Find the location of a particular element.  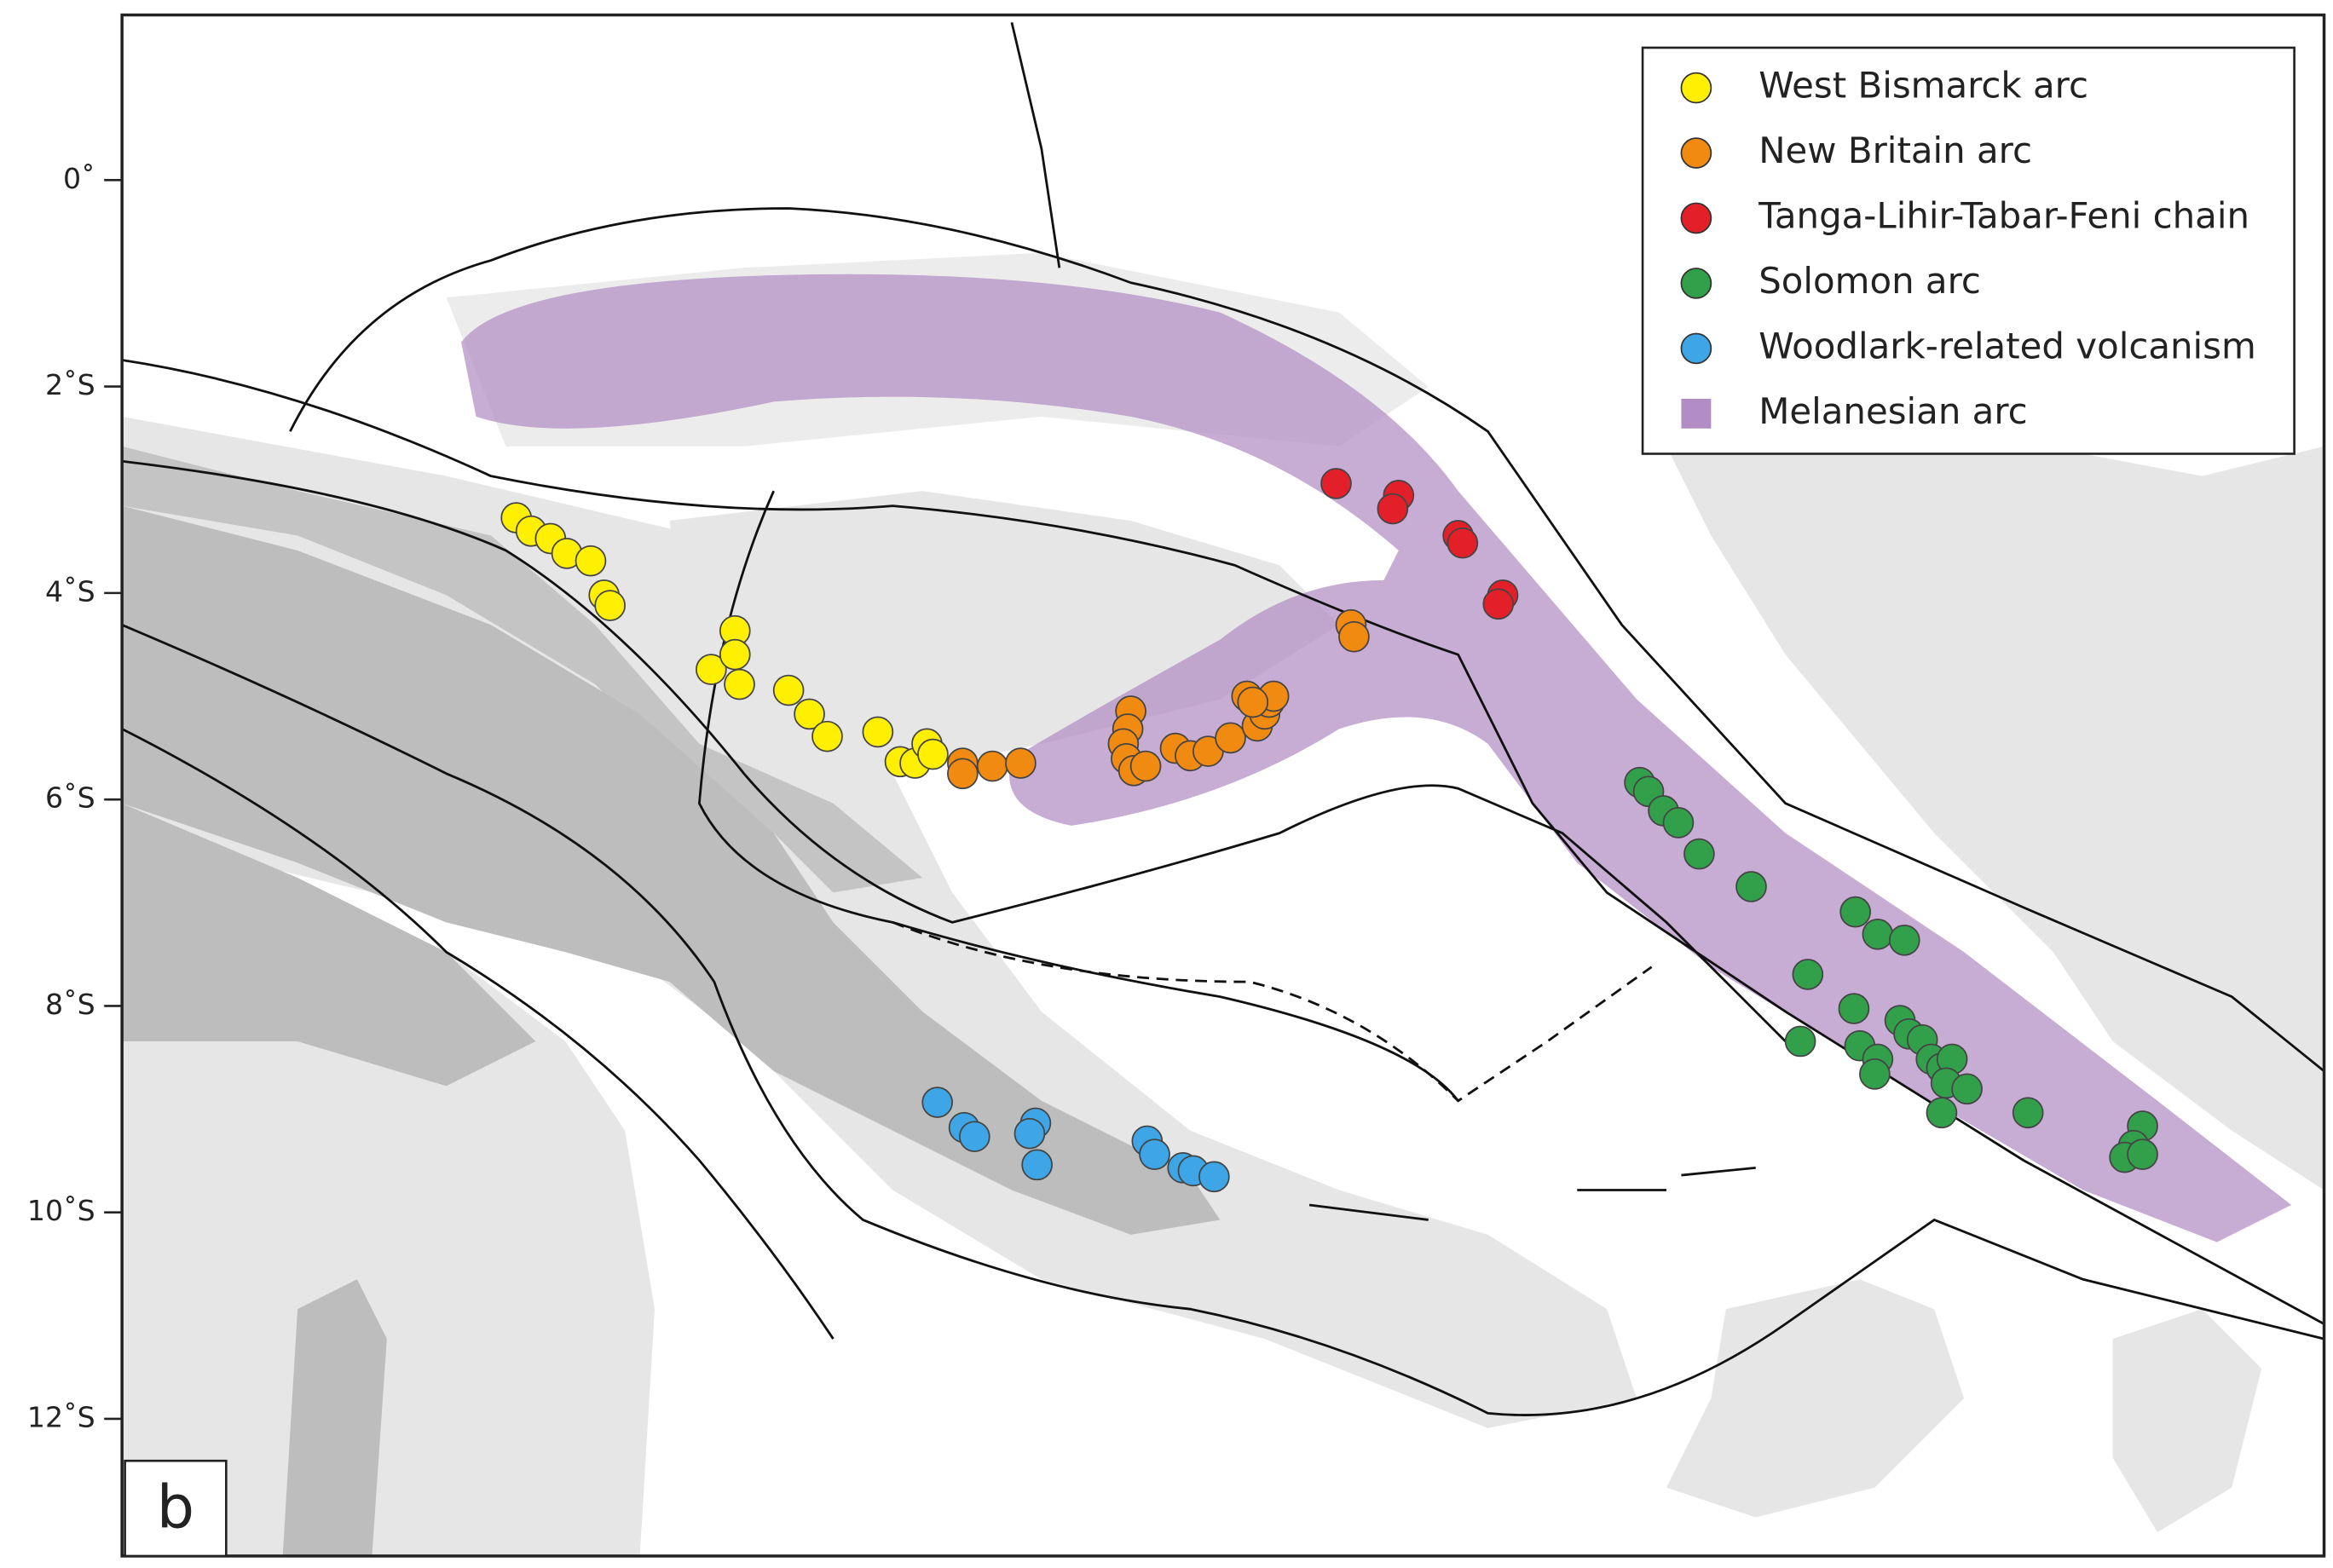

latitude-axis: 0˚ 2˚S 4˚S 6˚S 8˚S 10˚S 12˚S is located at coordinates (75, 797).